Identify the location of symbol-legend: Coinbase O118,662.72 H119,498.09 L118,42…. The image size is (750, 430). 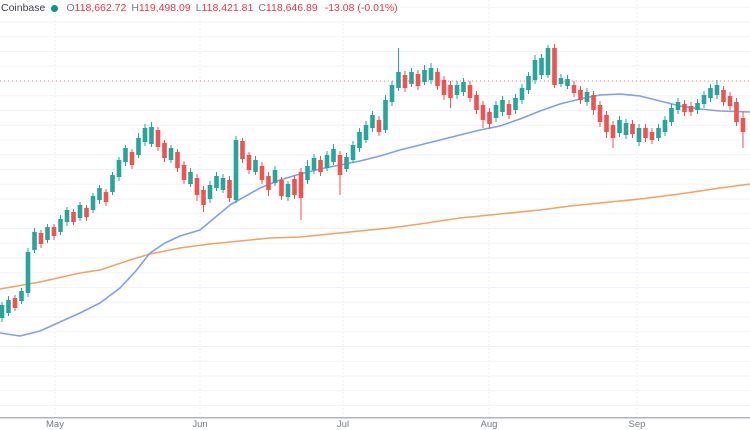
(199, 8).